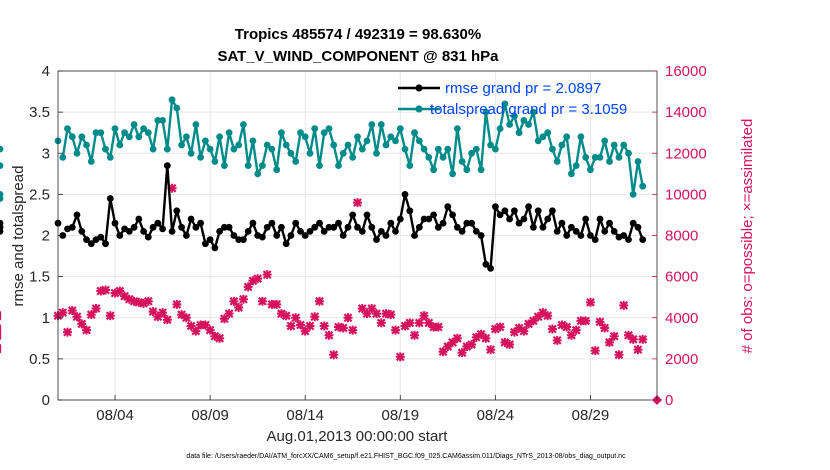  Describe the element at coordinates (496, 415) in the screenshot. I see `x-tick-label-4: 08/24` at that location.